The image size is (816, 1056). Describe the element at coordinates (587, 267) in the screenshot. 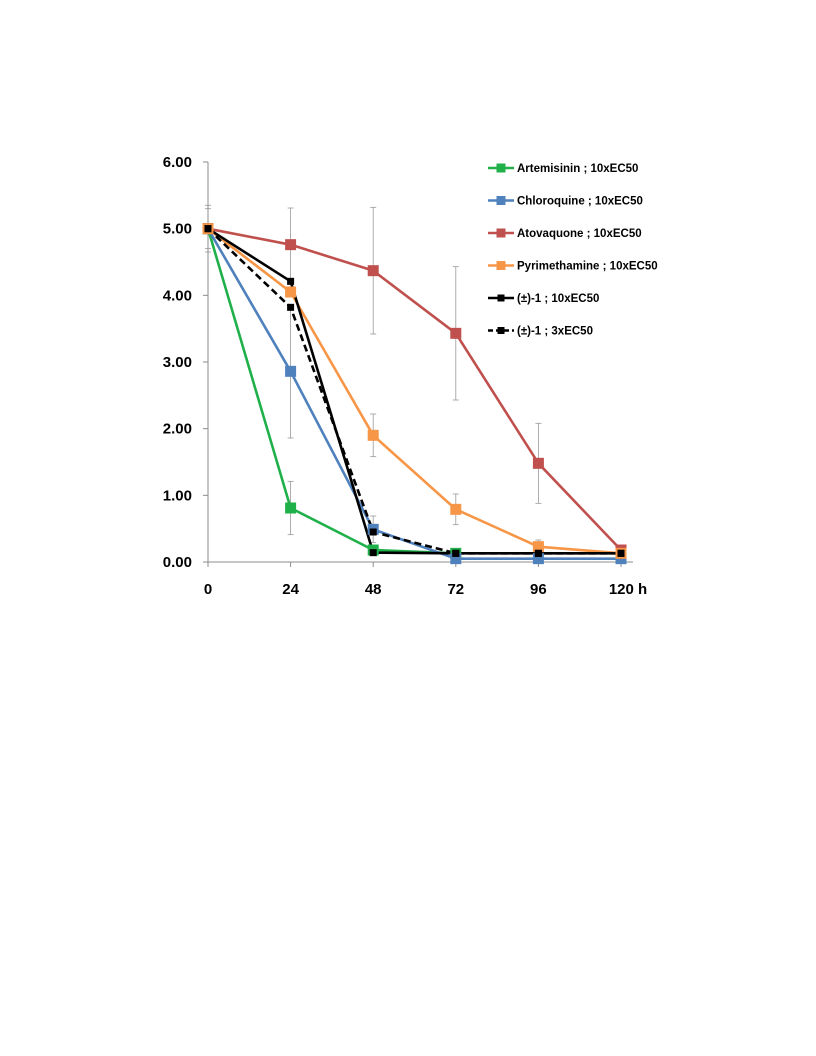

I see `legend-label: Pyrimethamine ; 10xEC50` at that location.